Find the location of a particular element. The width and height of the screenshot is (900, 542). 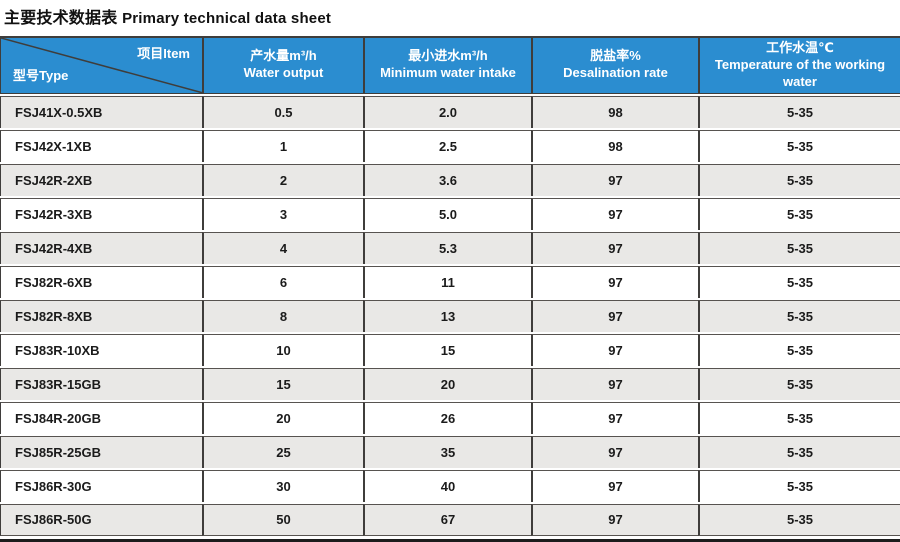

table-row: FSJ83R-15GB 15 20 97 5-35 is located at coordinates (450, 383).